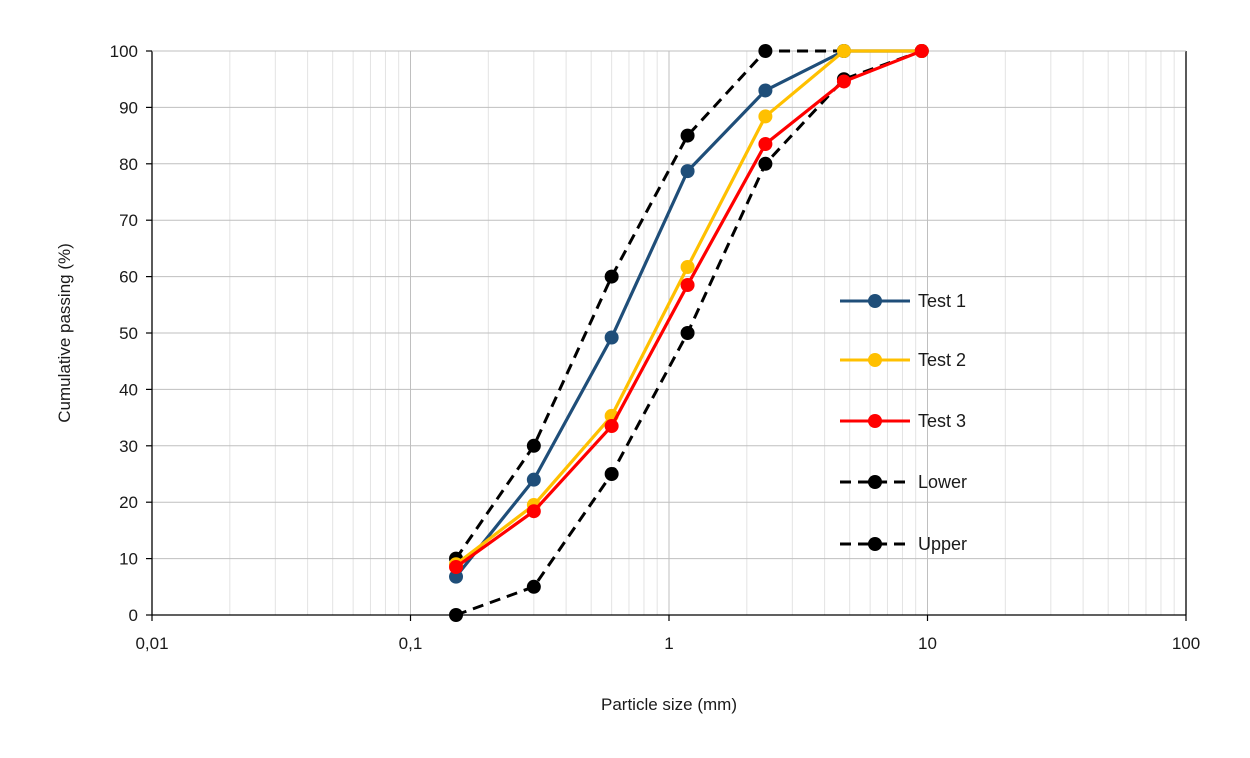  I want to click on x-tick-label: 0,01, so click(151, 643).